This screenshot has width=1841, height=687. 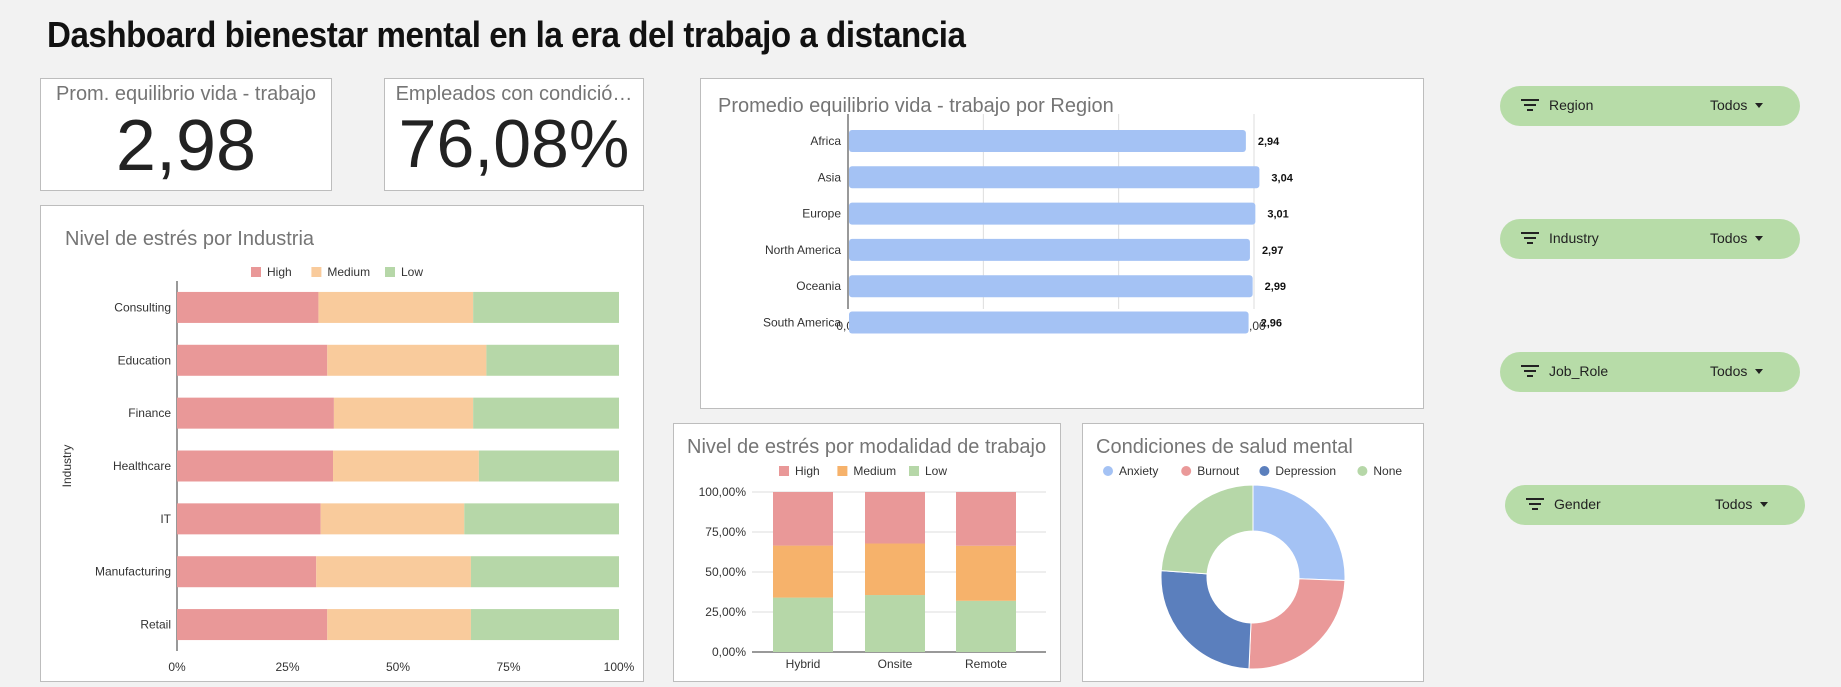 I want to click on x-tick-label: 25%, so click(x=287, y=667).